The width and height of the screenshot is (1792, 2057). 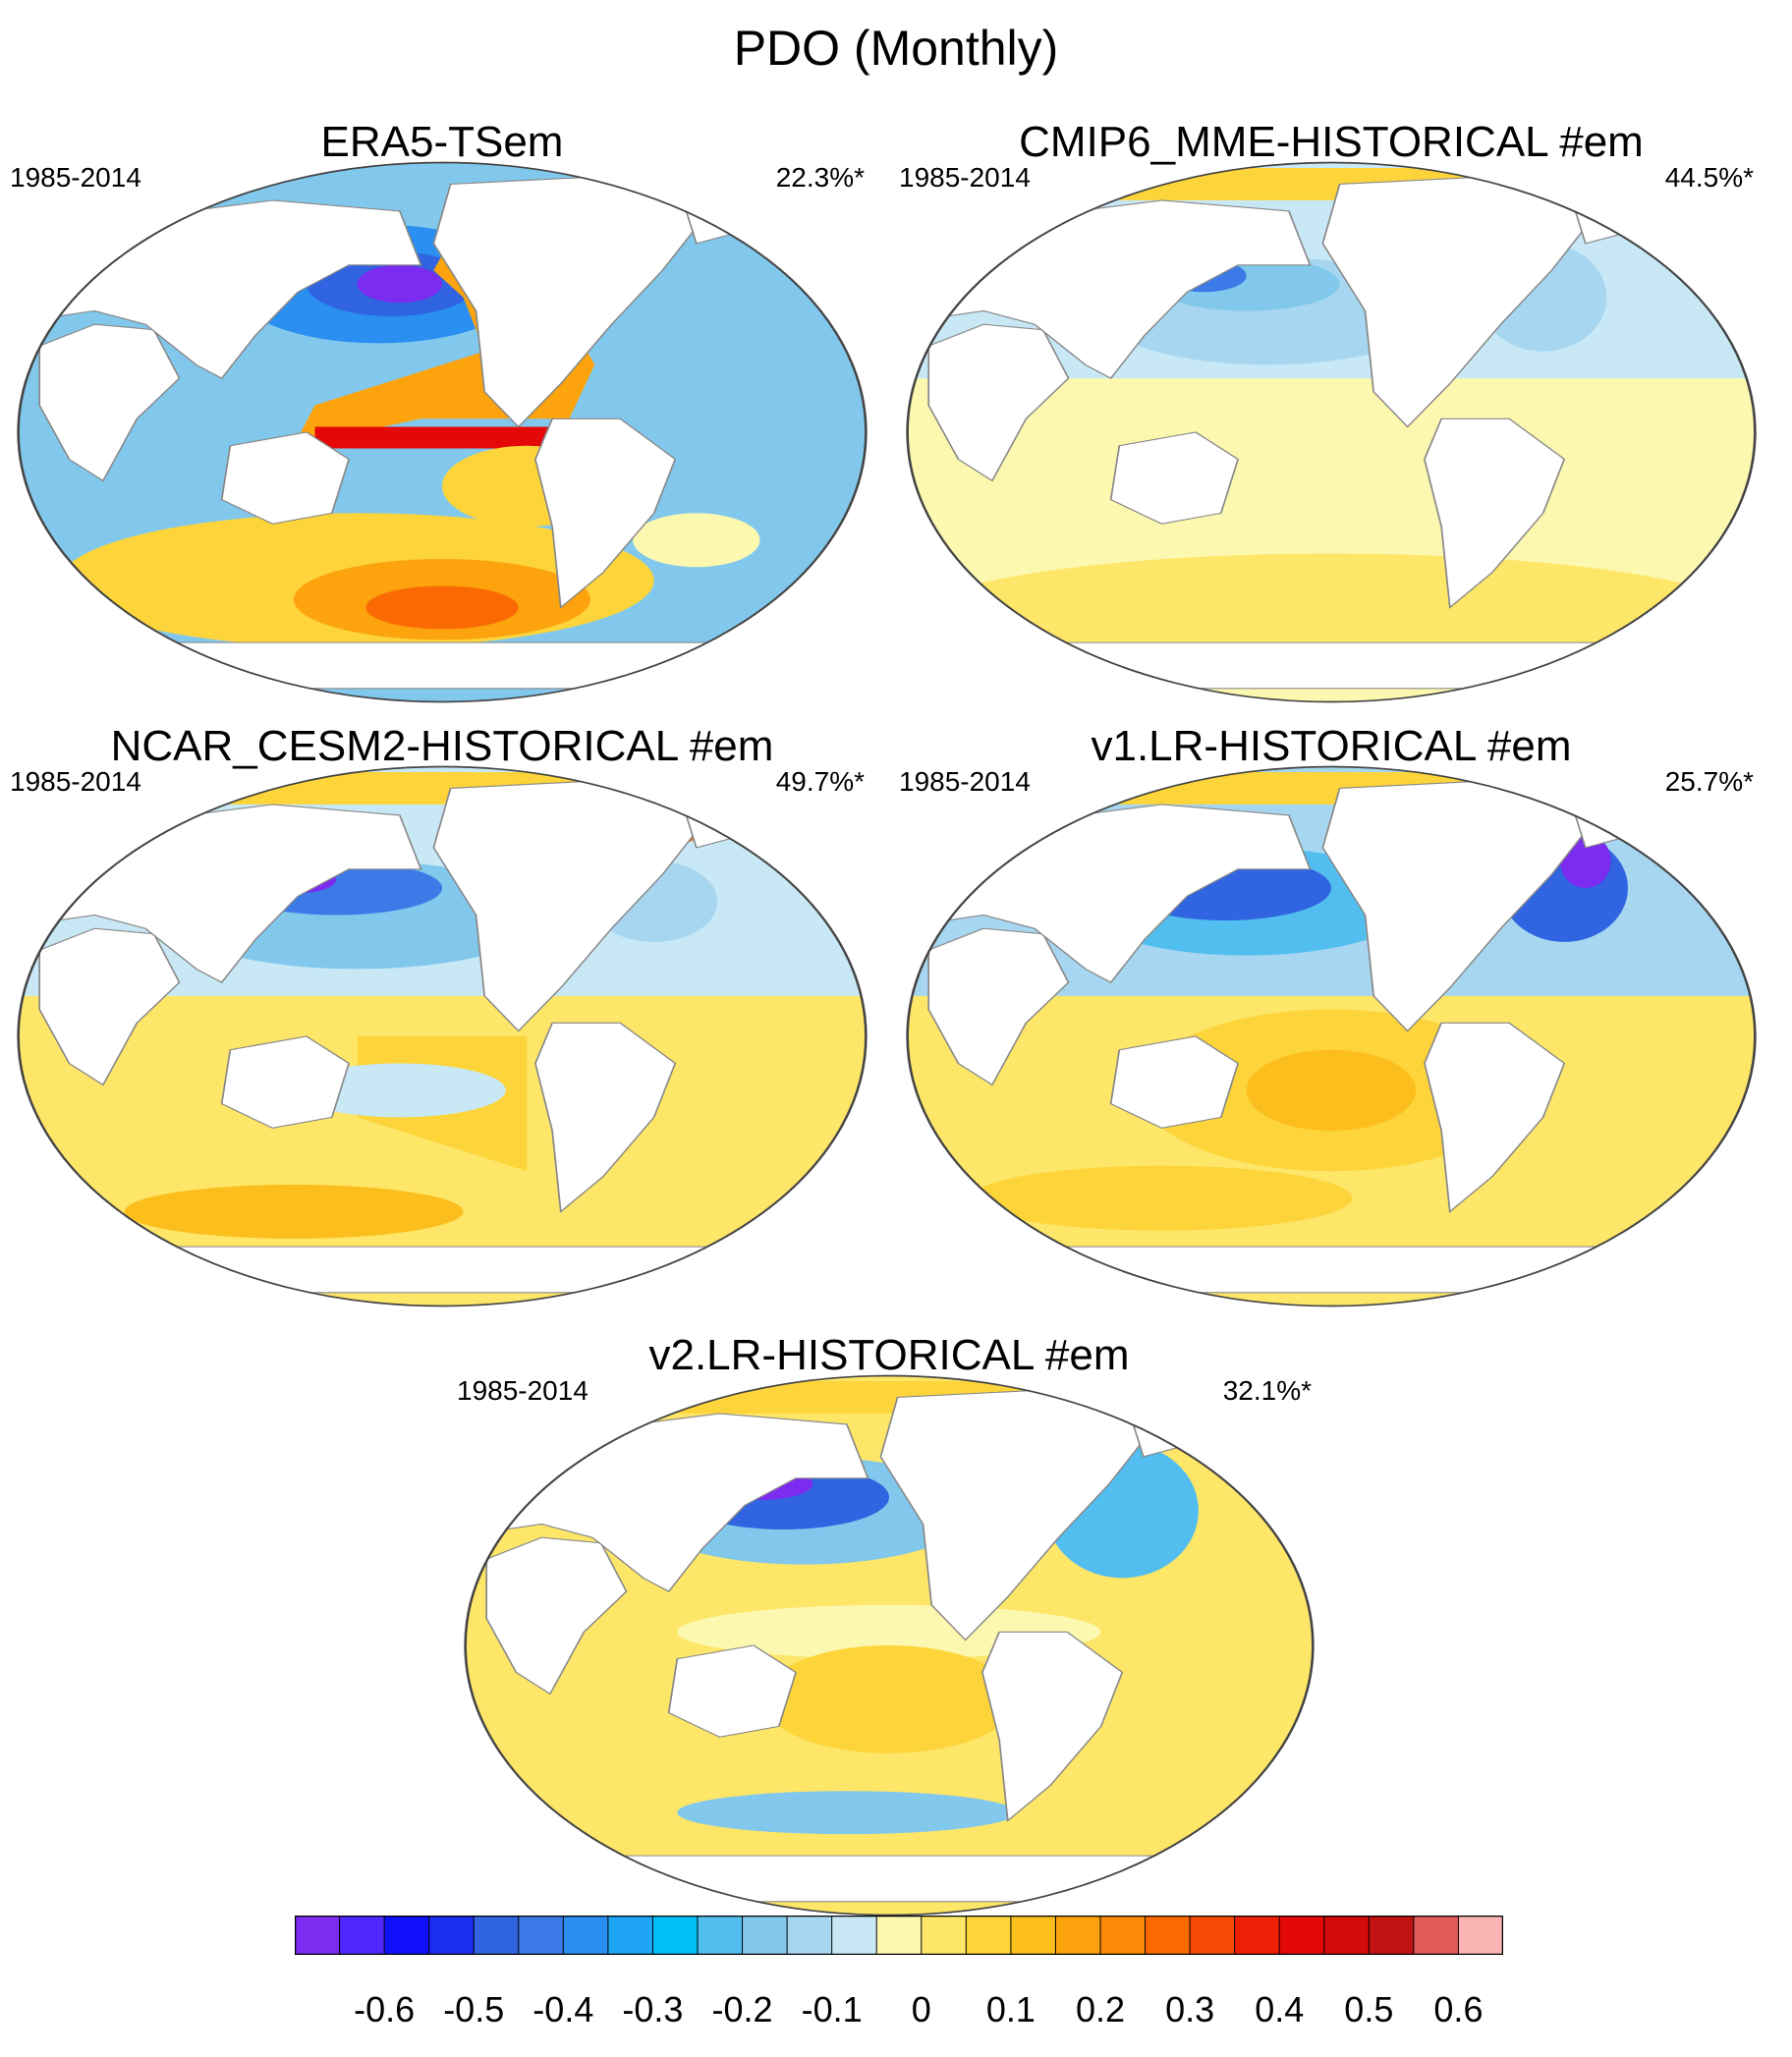 What do you see at coordinates (653, 2009) in the screenshot?
I see `colorbar-tick-label: -0.3` at bounding box center [653, 2009].